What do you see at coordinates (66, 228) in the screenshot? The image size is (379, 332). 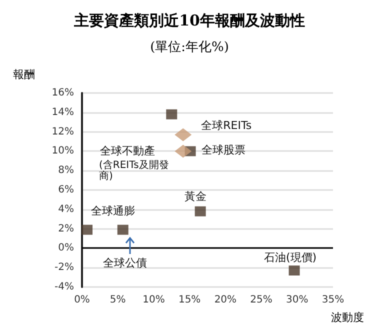 I see `y-tick-label: 2%` at bounding box center [66, 228].